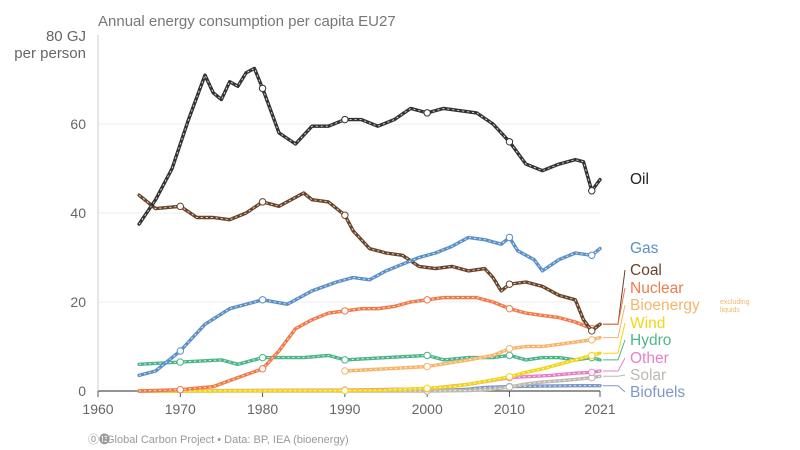 This screenshot has height=450, width=800. I want to click on legend-leader-nuclear, so click(614, 306).